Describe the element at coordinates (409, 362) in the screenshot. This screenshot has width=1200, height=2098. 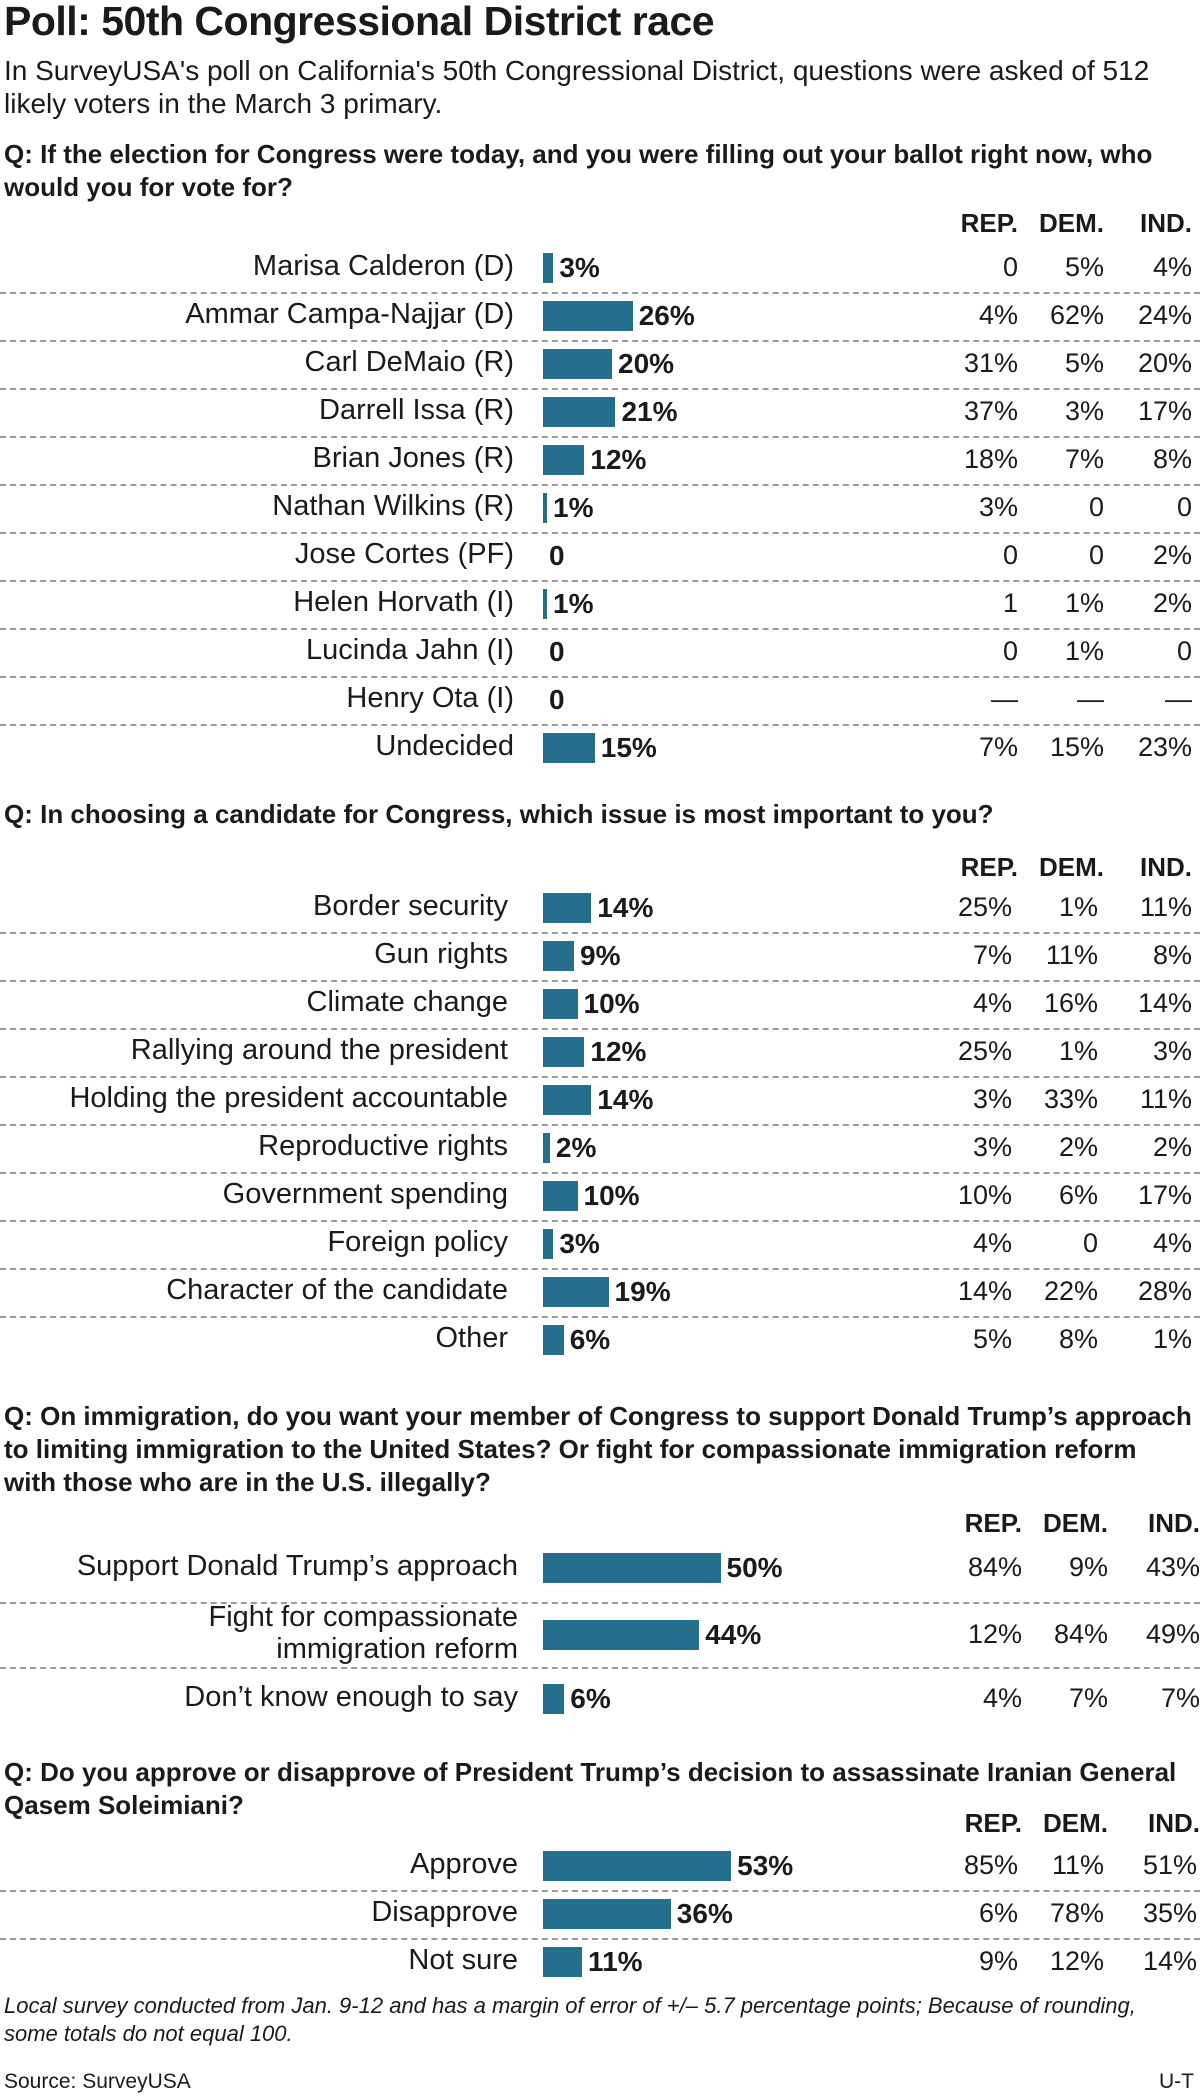
I see `row-label: Carl DeMaio (R)` at that location.